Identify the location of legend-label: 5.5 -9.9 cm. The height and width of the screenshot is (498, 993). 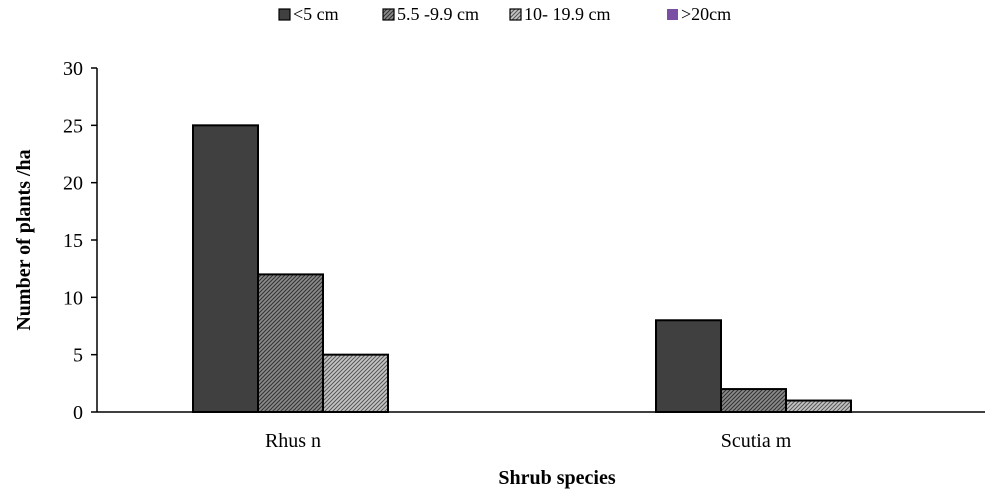
(438, 14).